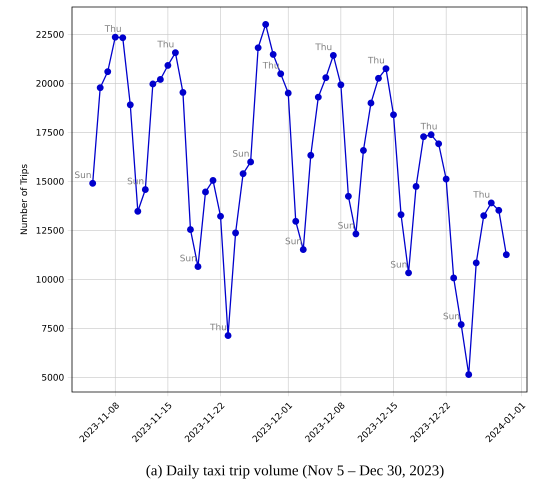  Describe the element at coordinates (50, 132) in the screenshot. I see `y-tick-label: 17500` at that location.